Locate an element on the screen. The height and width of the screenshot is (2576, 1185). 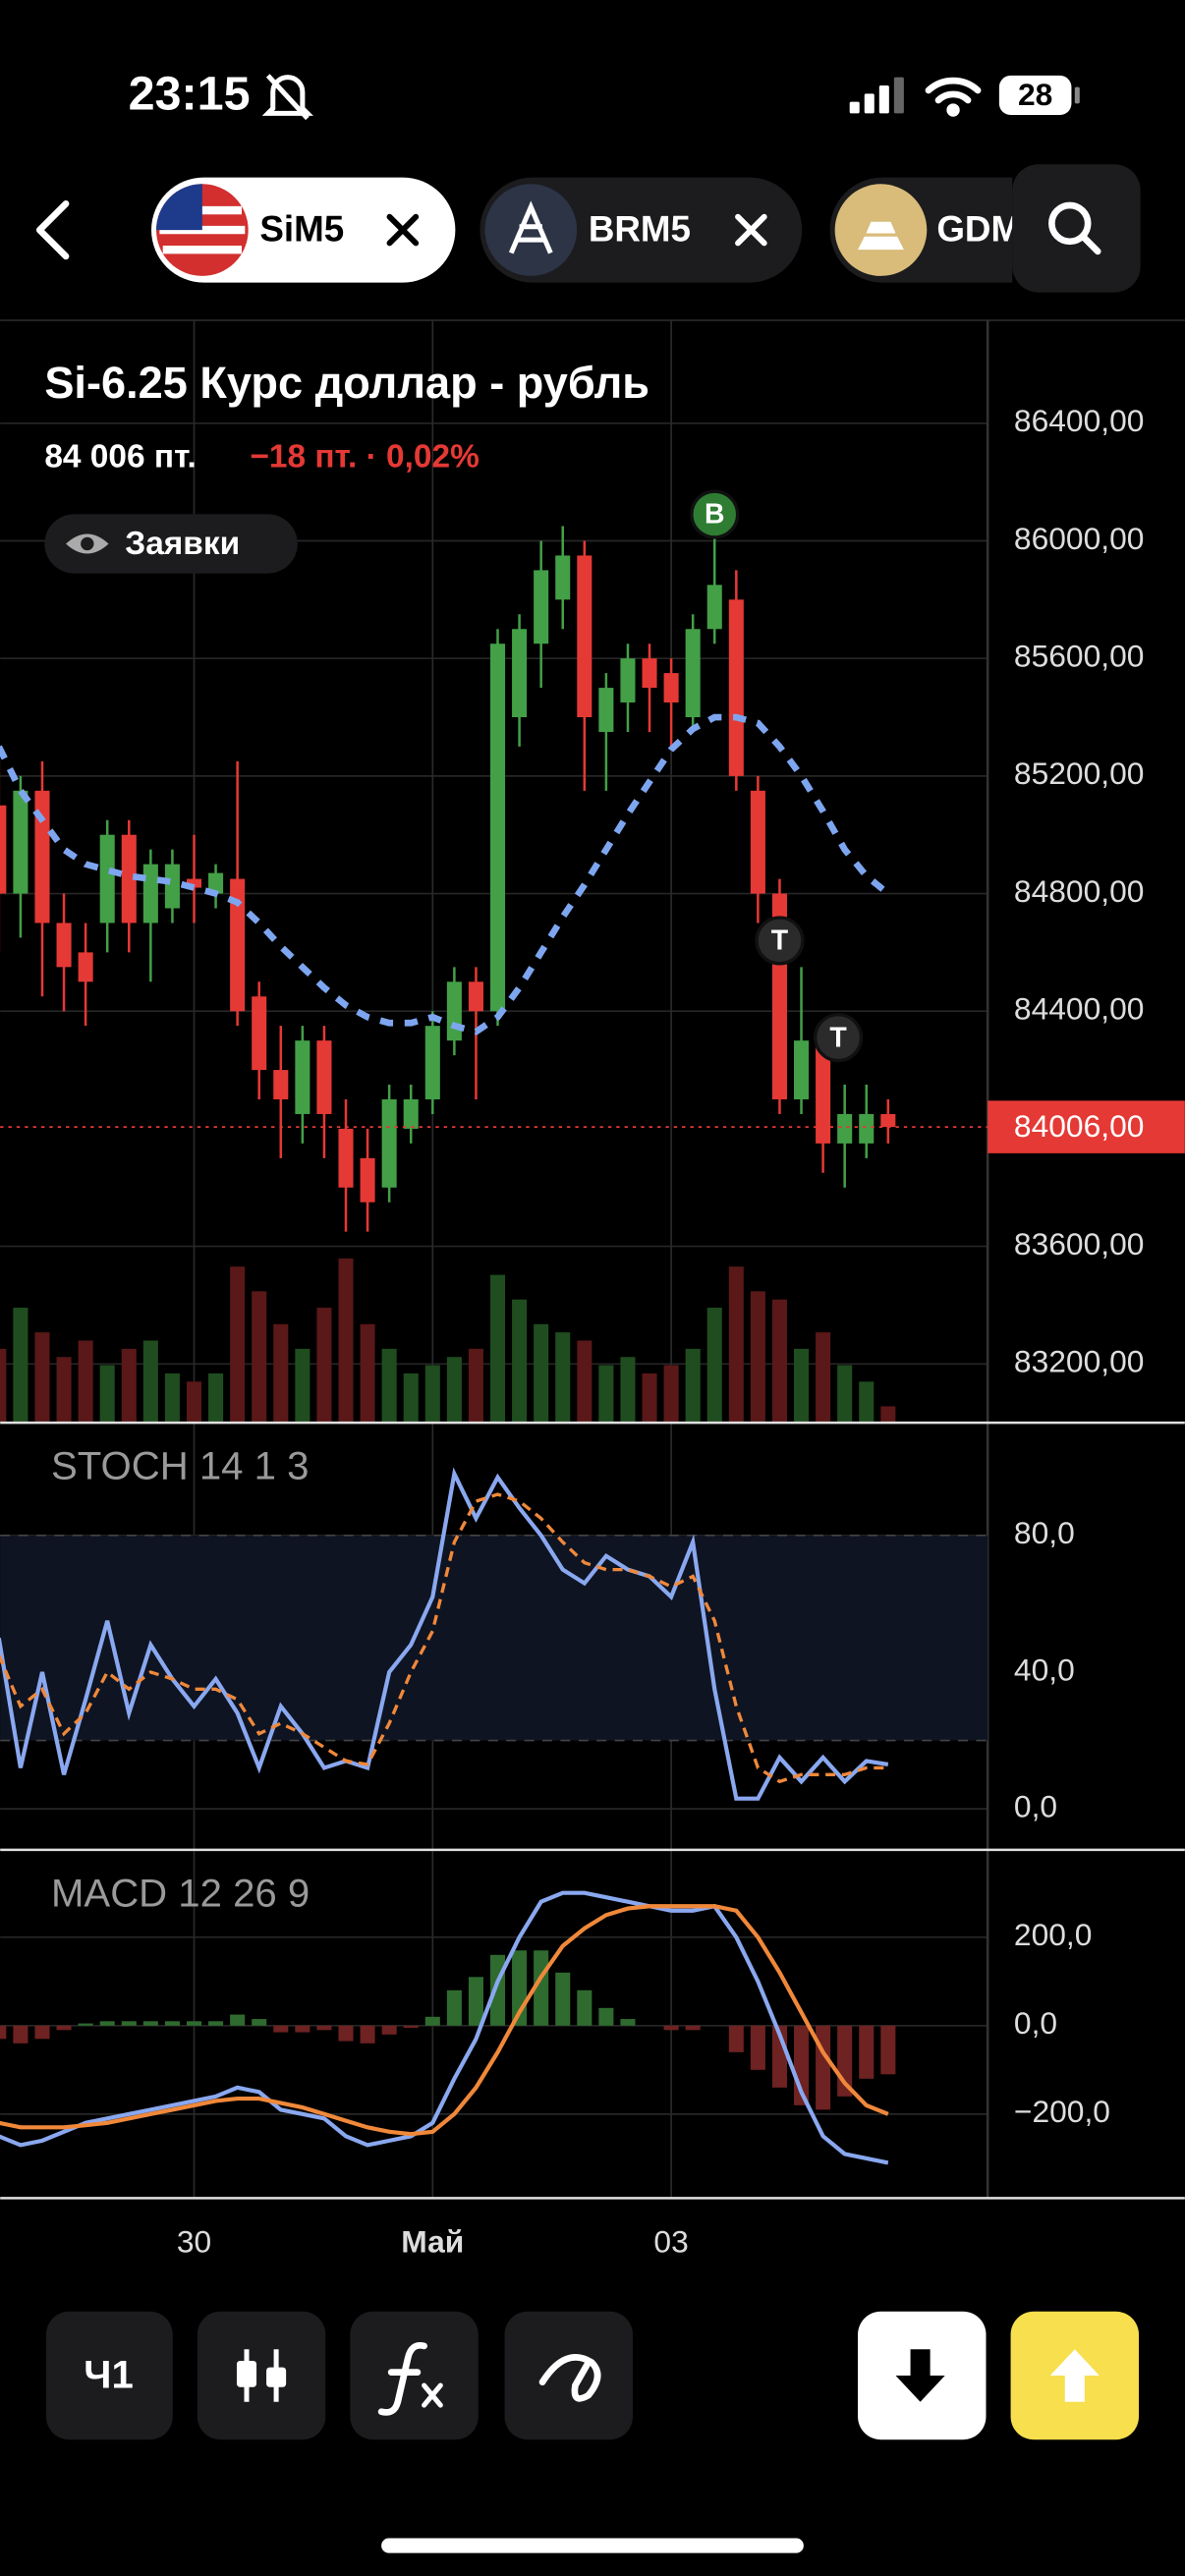
band-layer is located at coordinates (494, 1638).